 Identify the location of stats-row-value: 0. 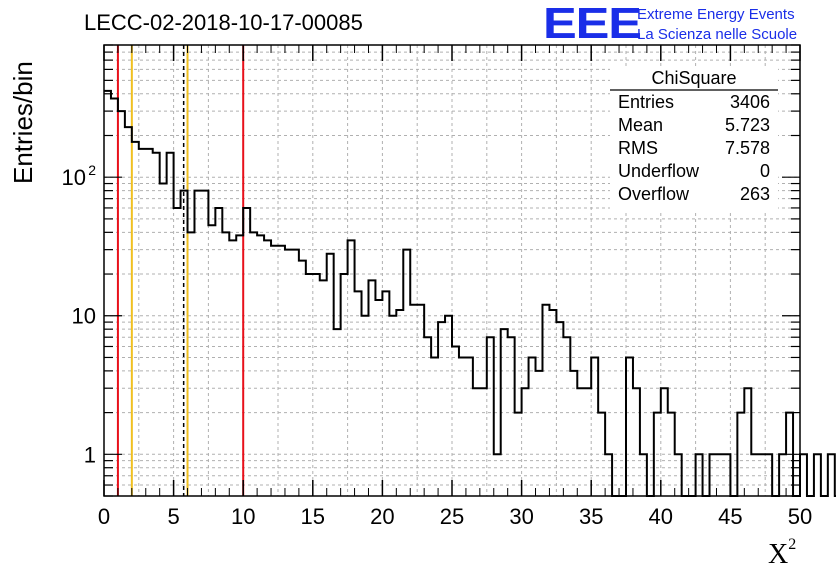
(765, 171).